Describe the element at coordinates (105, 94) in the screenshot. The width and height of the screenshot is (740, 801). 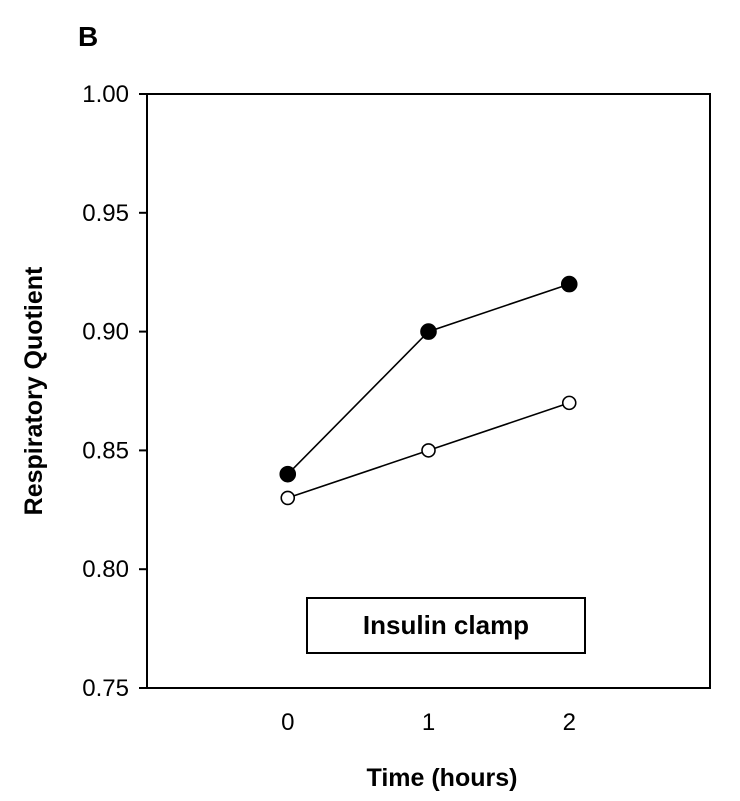
I see `y-tick-label: 1.00` at that location.